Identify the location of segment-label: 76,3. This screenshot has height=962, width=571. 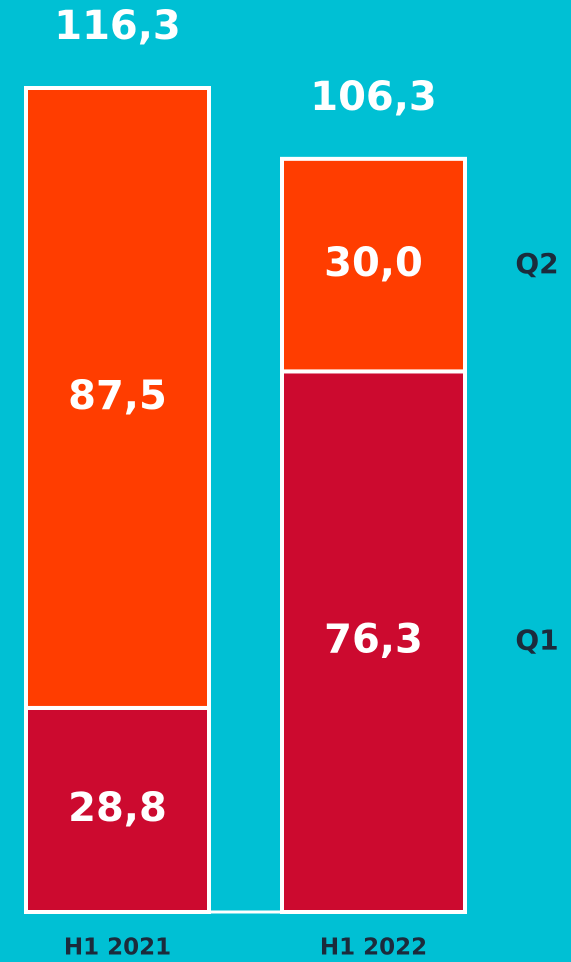
(373, 640).